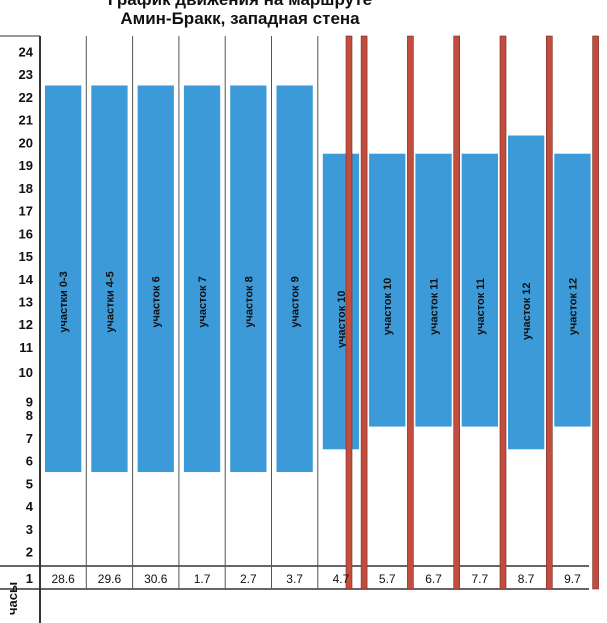 This screenshot has height=623, width=607. What do you see at coordinates (294, 579) in the screenshot?
I see `x-tick-label: 3.7` at bounding box center [294, 579].